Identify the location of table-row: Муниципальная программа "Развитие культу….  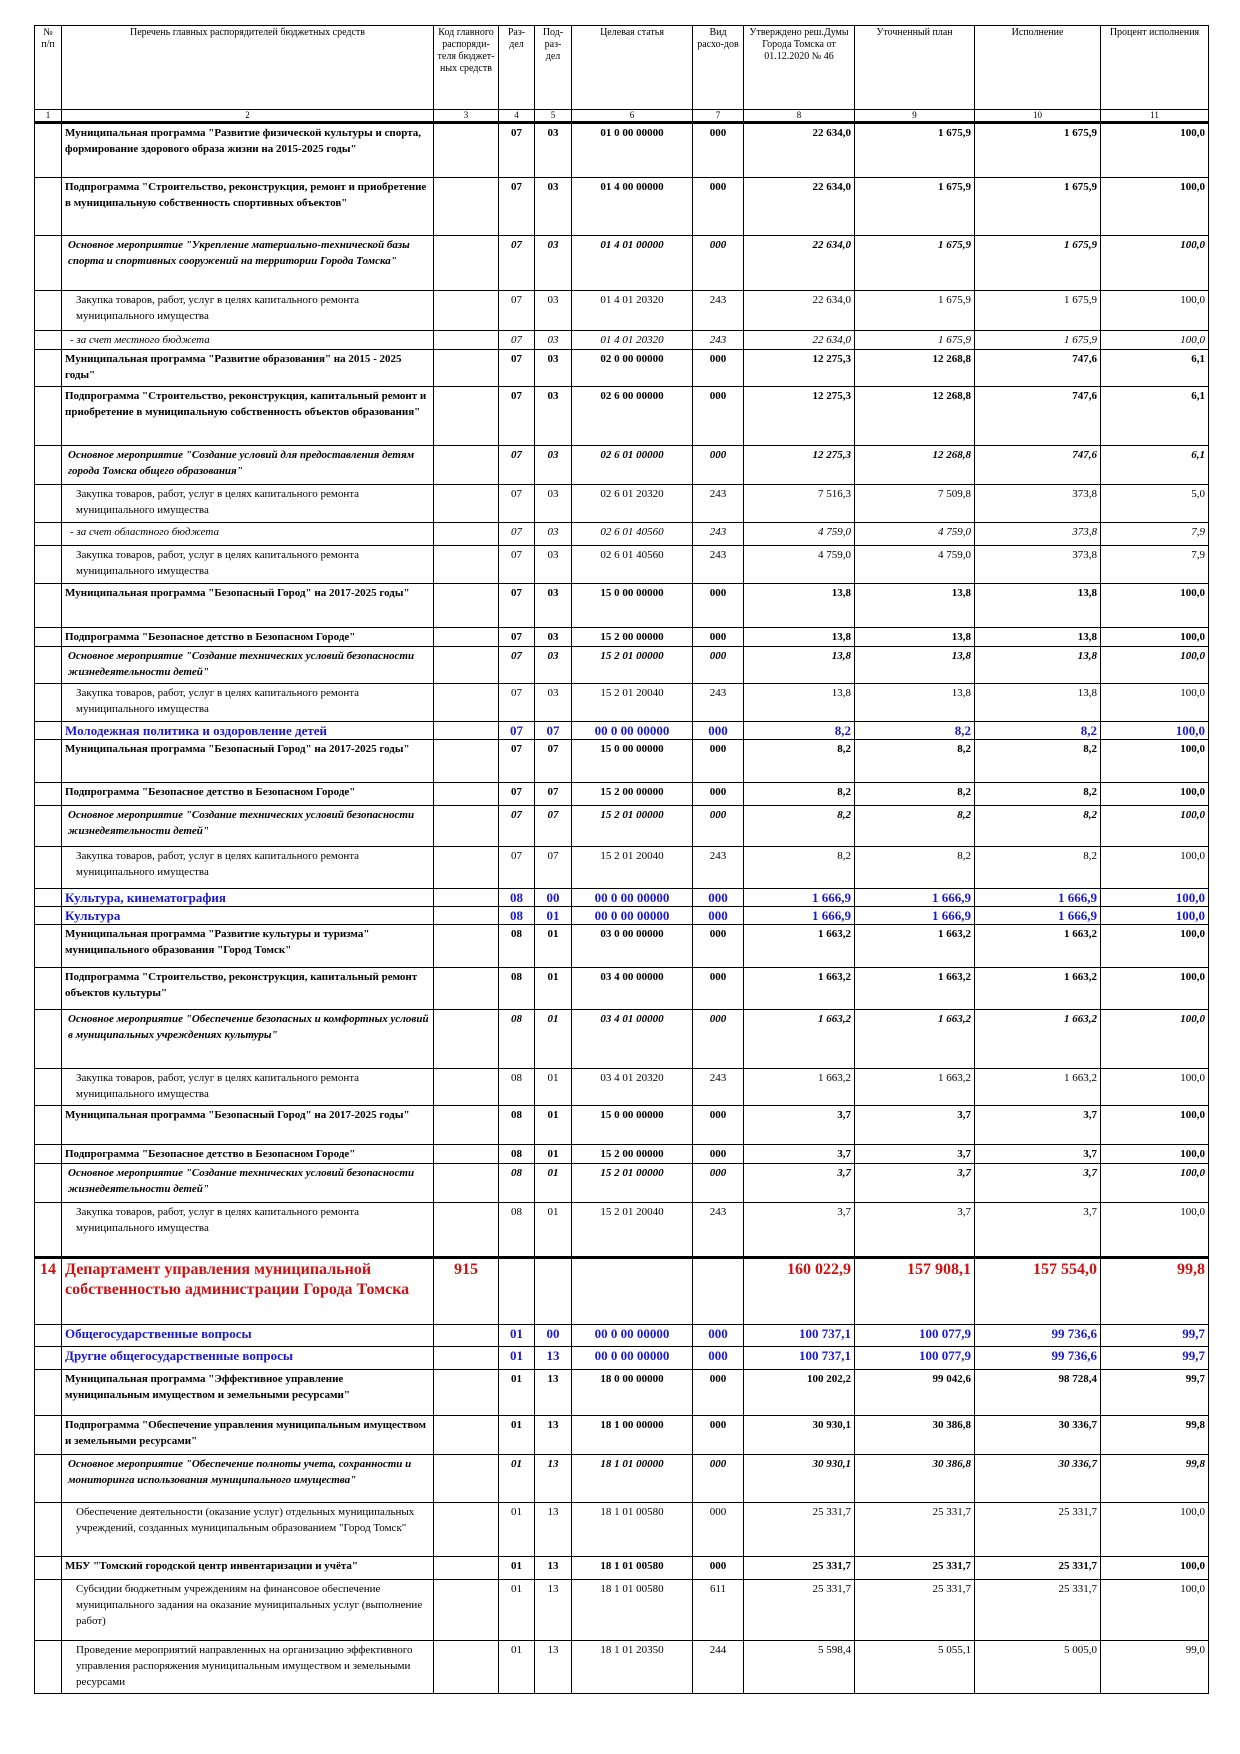
(621, 946).